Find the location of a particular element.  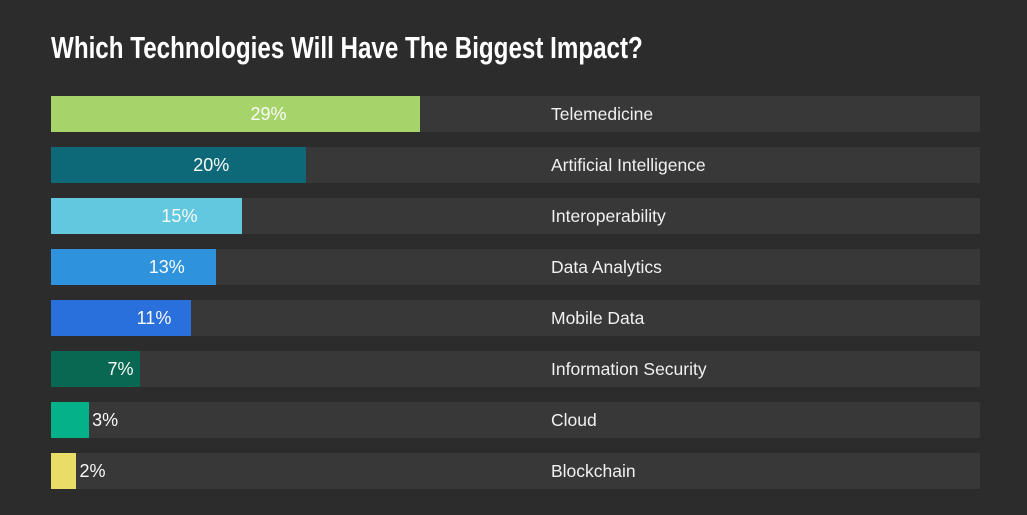

bar-value-label: 29% is located at coordinates (268, 113).